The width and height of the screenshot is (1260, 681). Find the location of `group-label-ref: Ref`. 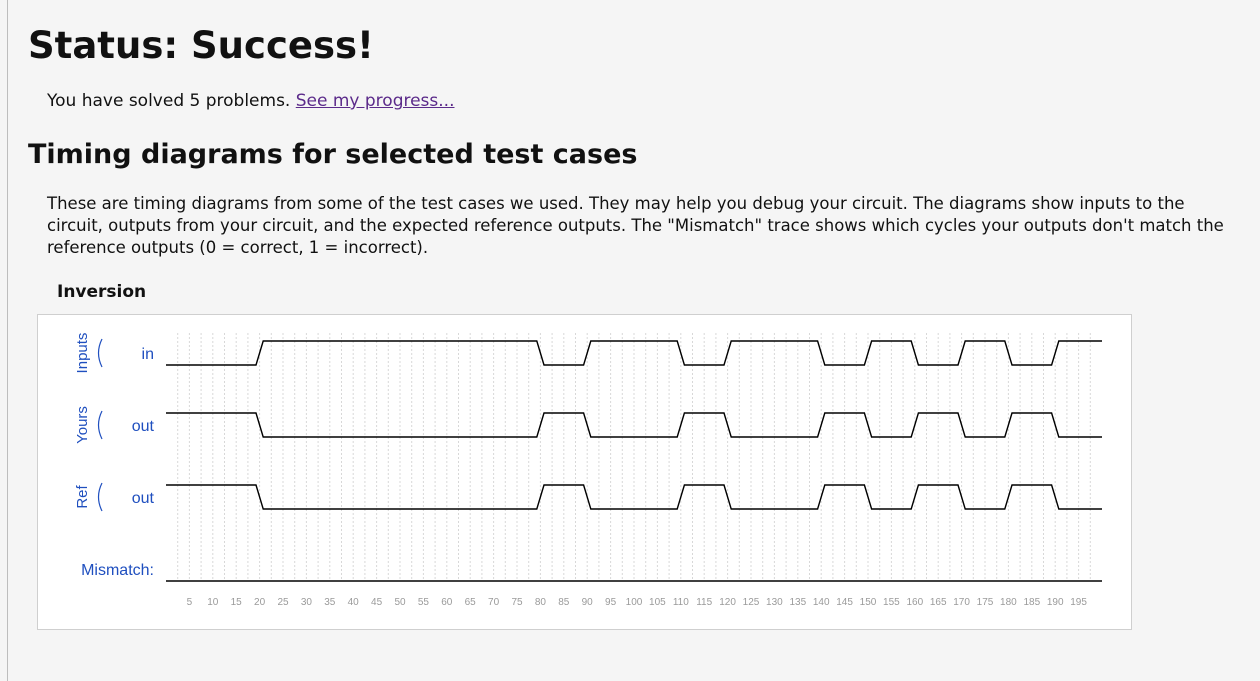

group-label-ref: Ref is located at coordinates (82, 496).